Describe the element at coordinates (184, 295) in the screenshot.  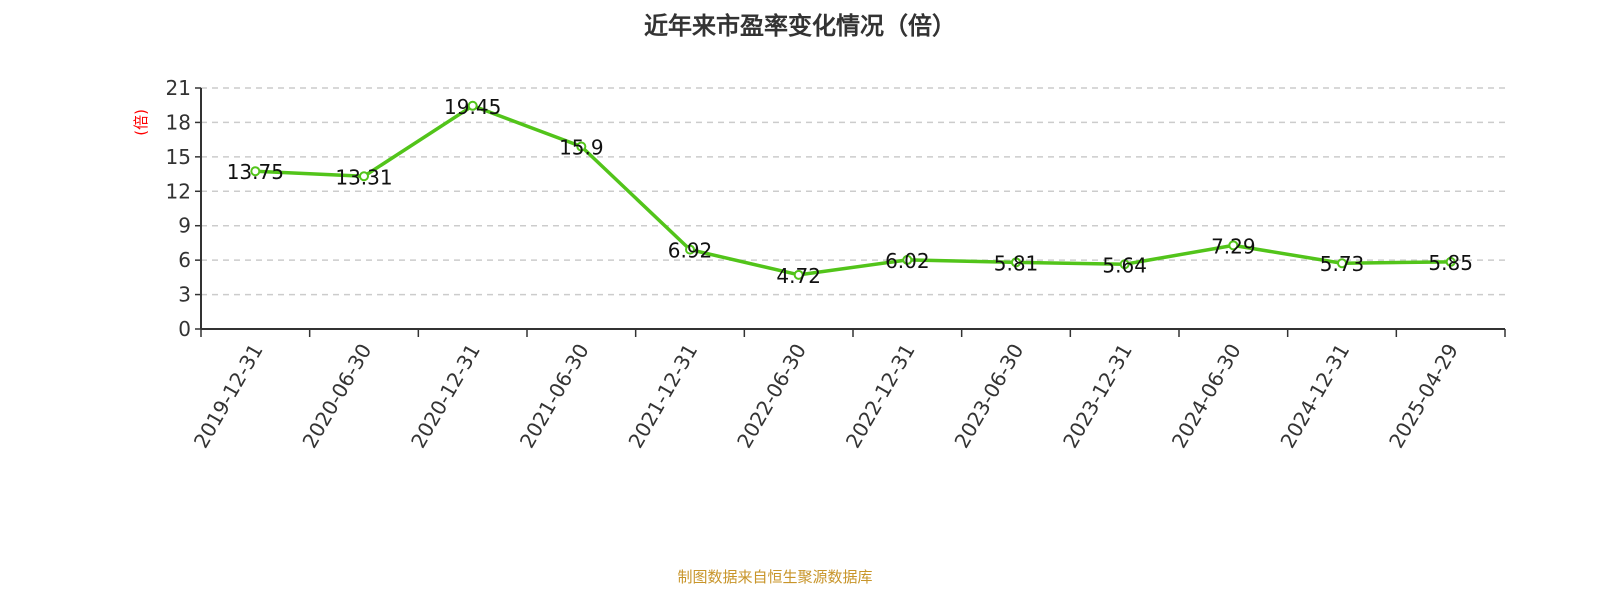
I see `y-tick-label: 3` at that location.